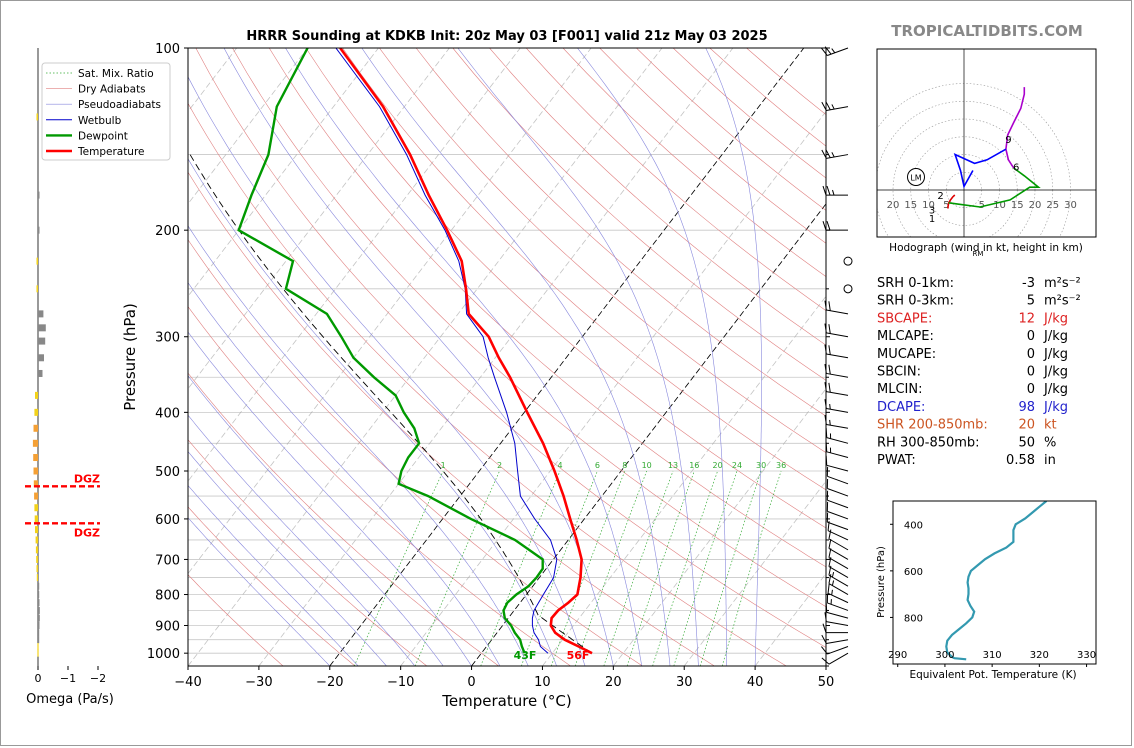 This screenshot has width=1134, height=748. Describe the element at coordinates (905, 336) in the screenshot. I see `index-label: MLCAPE:` at that location.